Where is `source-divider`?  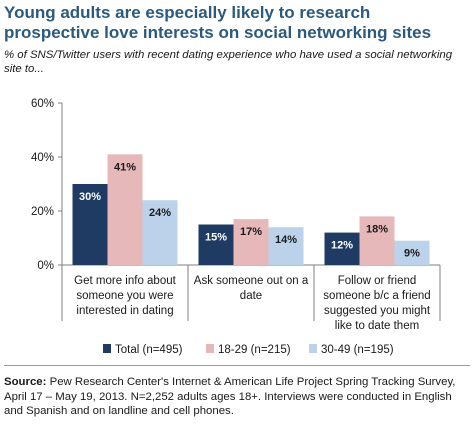 source-divider is located at coordinates (237, 365).